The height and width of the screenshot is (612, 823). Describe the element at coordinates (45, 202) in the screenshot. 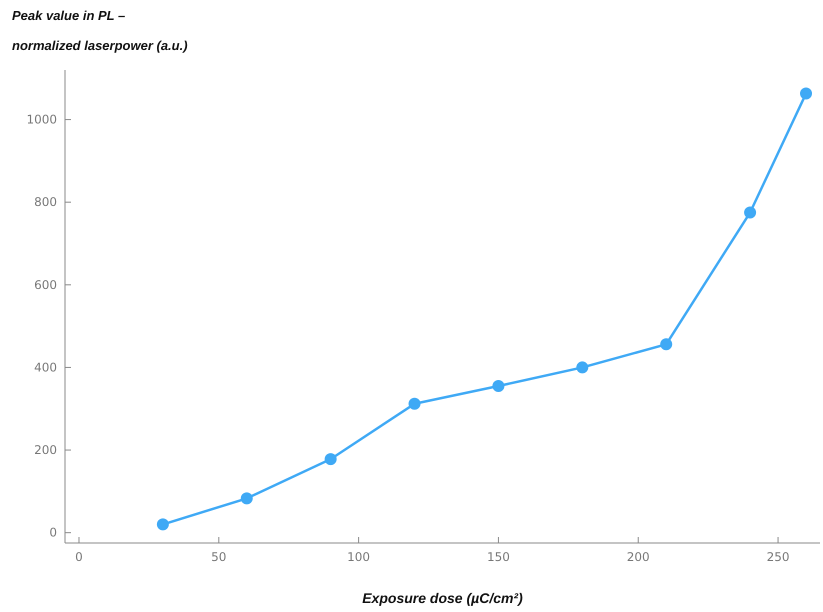

I see `y-tick-label: 800` at that location.